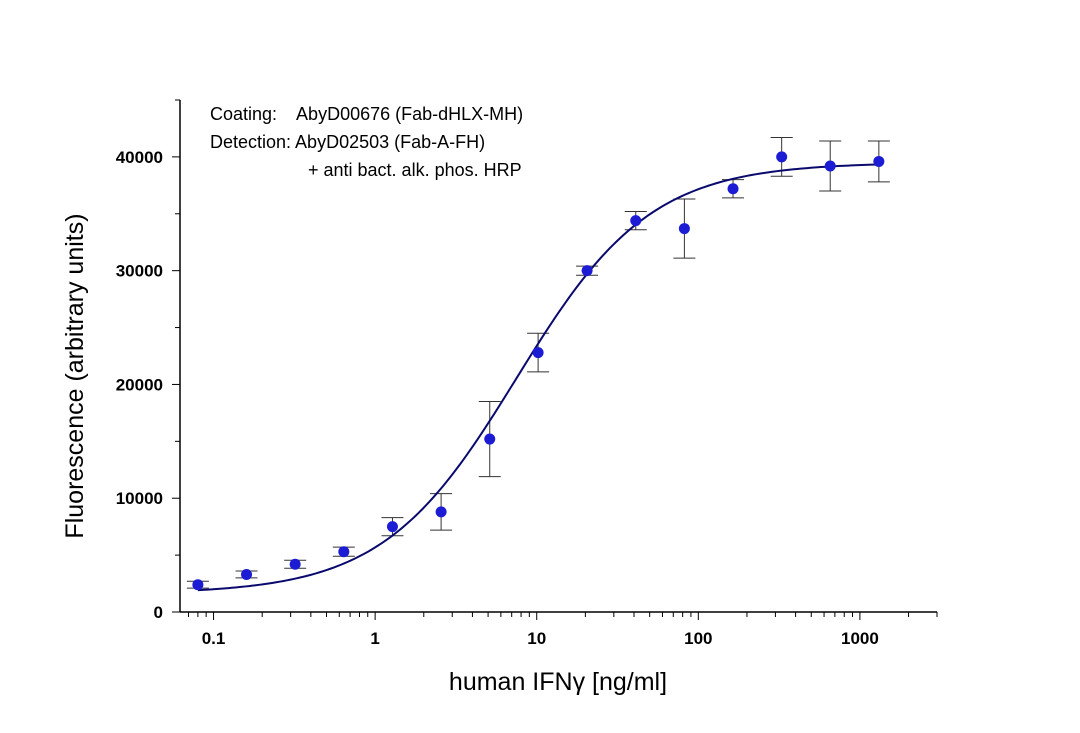 Image resolution: width=1080 pixels, height=733 pixels. What do you see at coordinates (366, 114) in the screenshot?
I see `annotation-coating: Coating: AbyD00676 (Fab-dHLX-MH)` at bounding box center [366, 114].